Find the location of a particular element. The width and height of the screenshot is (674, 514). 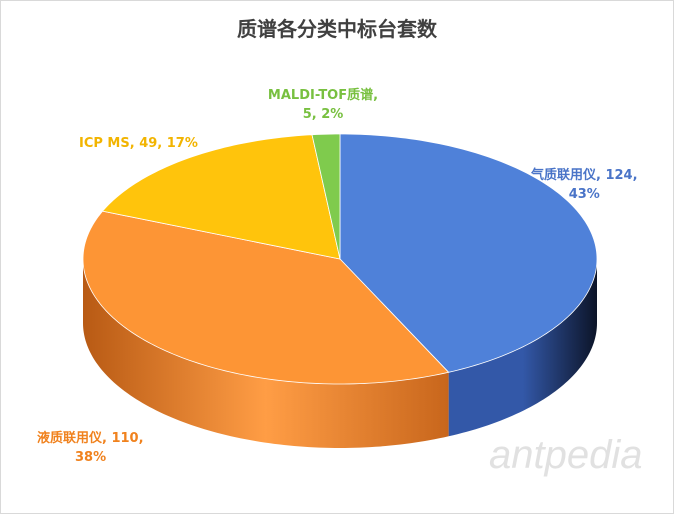

watermark-logo: antpedia is located at coordinates (566, 455).